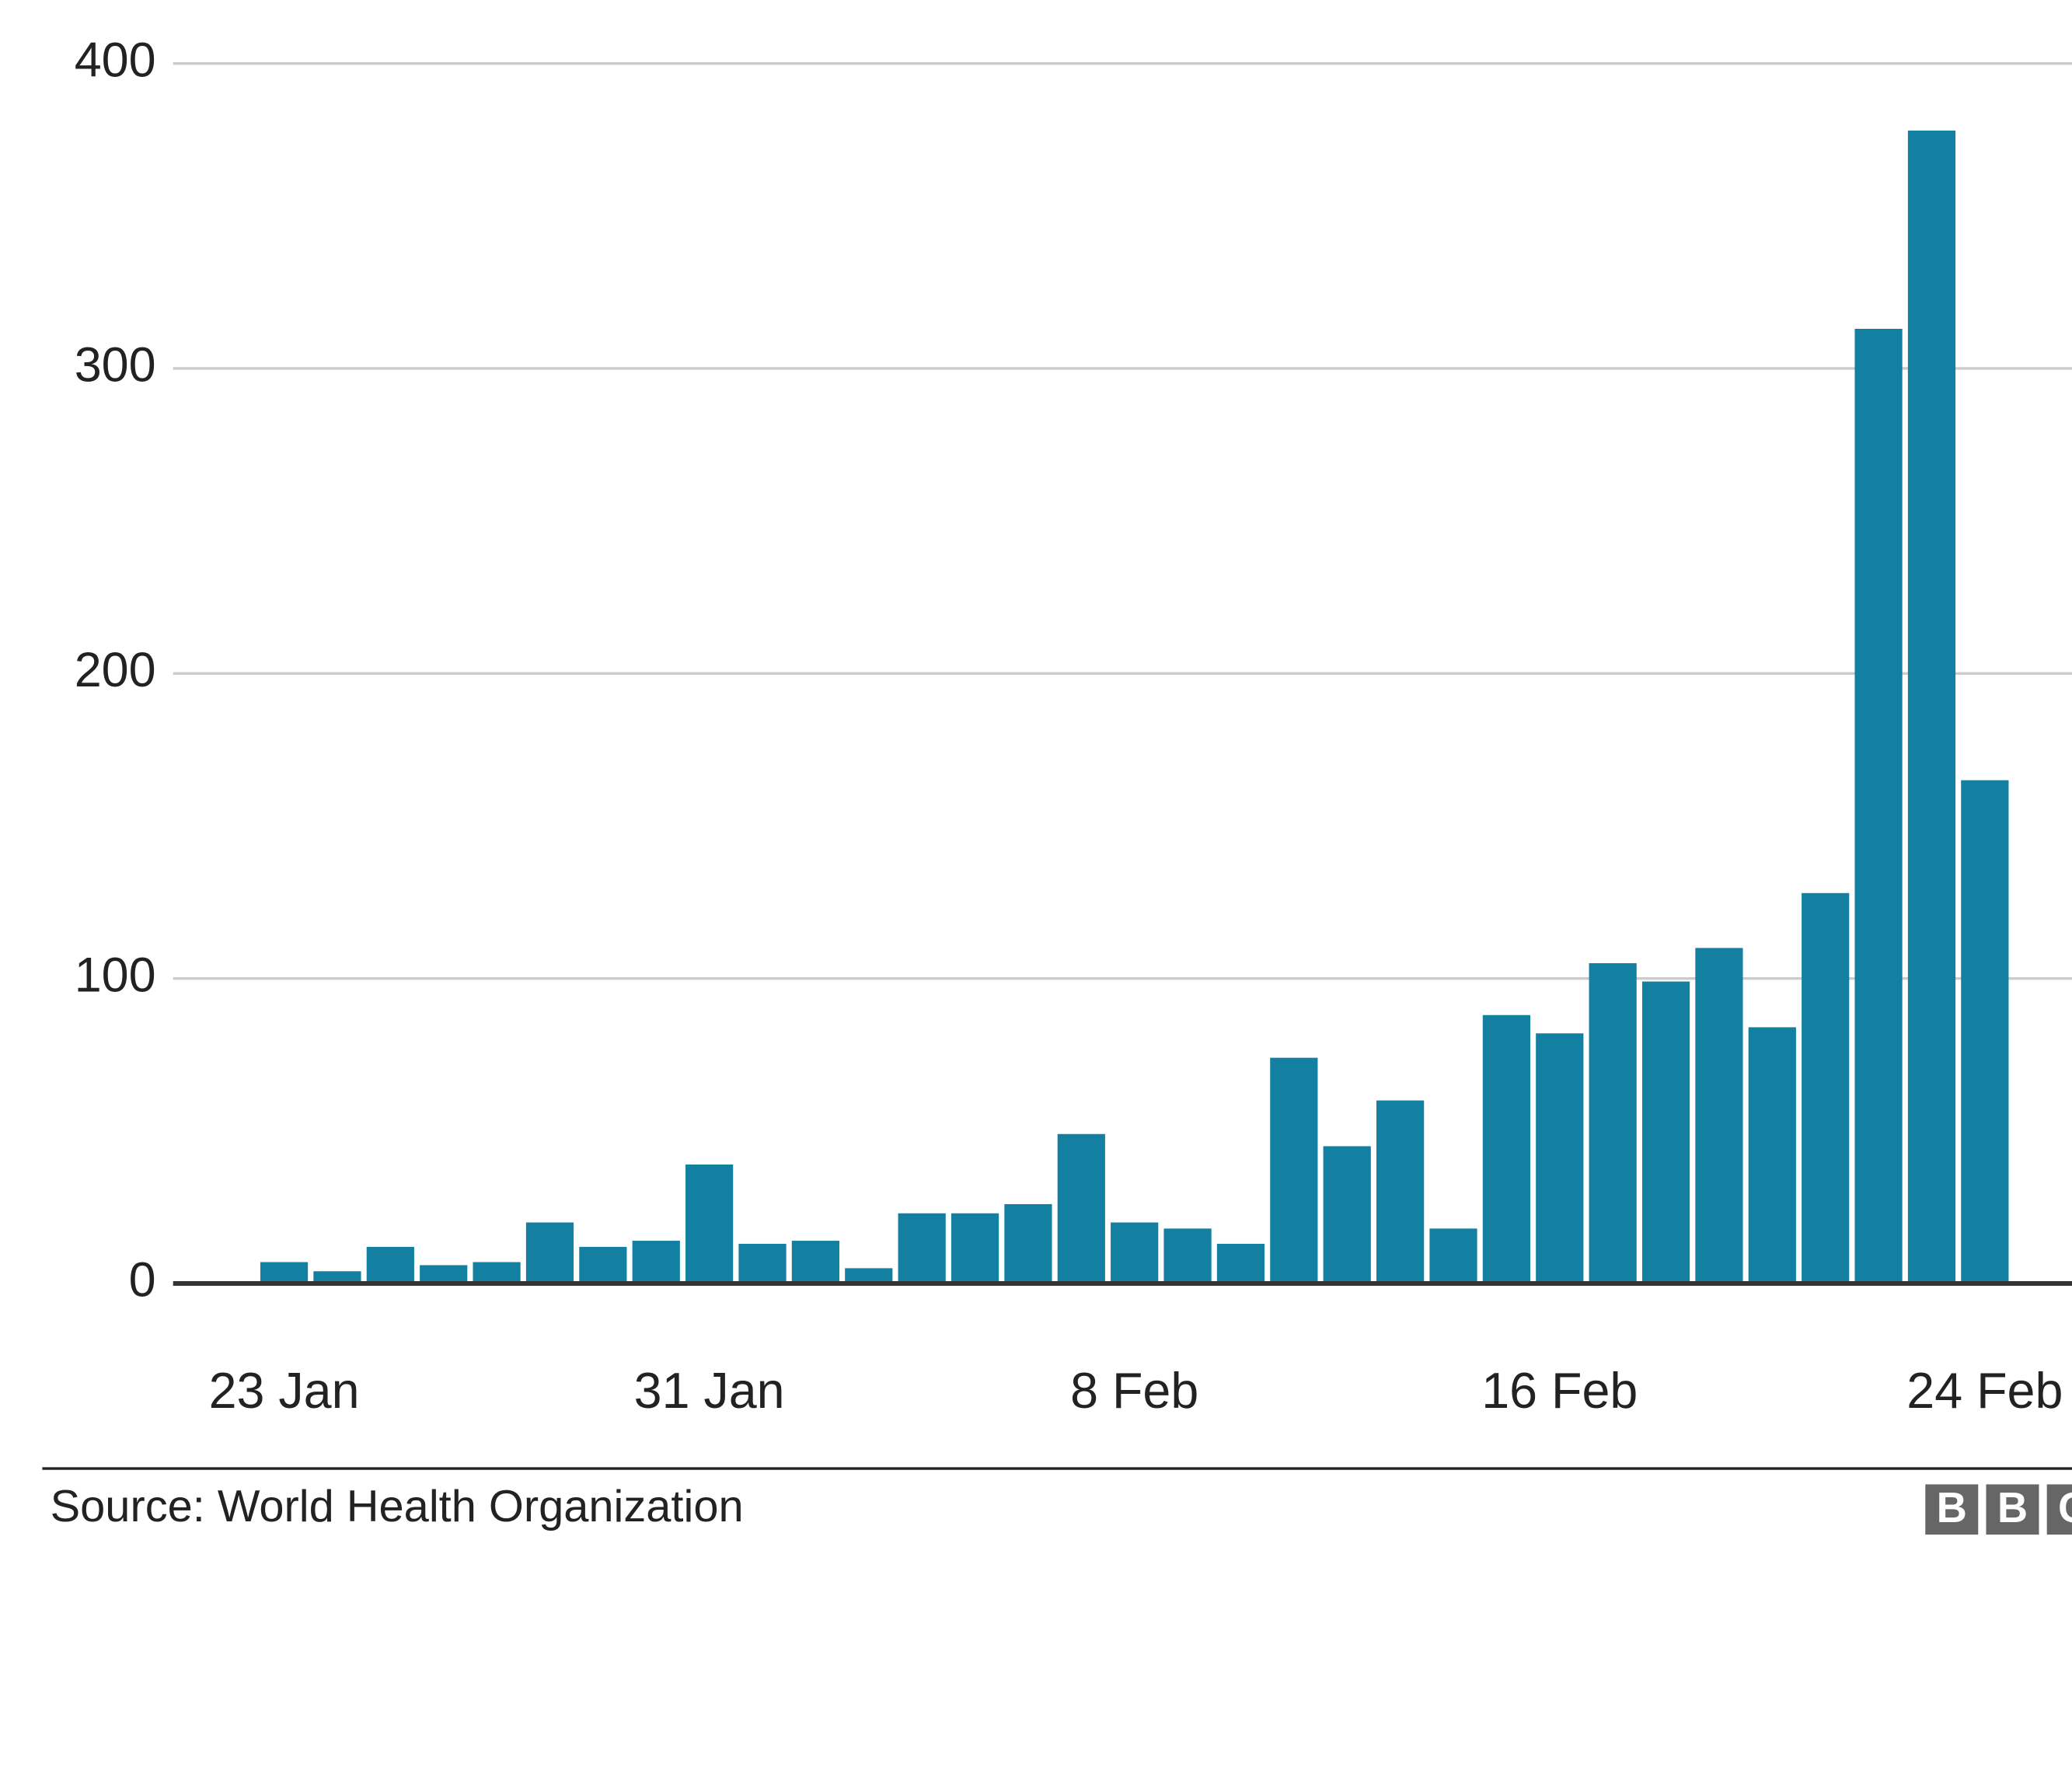 Image resolution: width=2072 pixels, height=1781 pixels. I want to click on x-tick-label: 8 Feb, so click(1134, 1391).